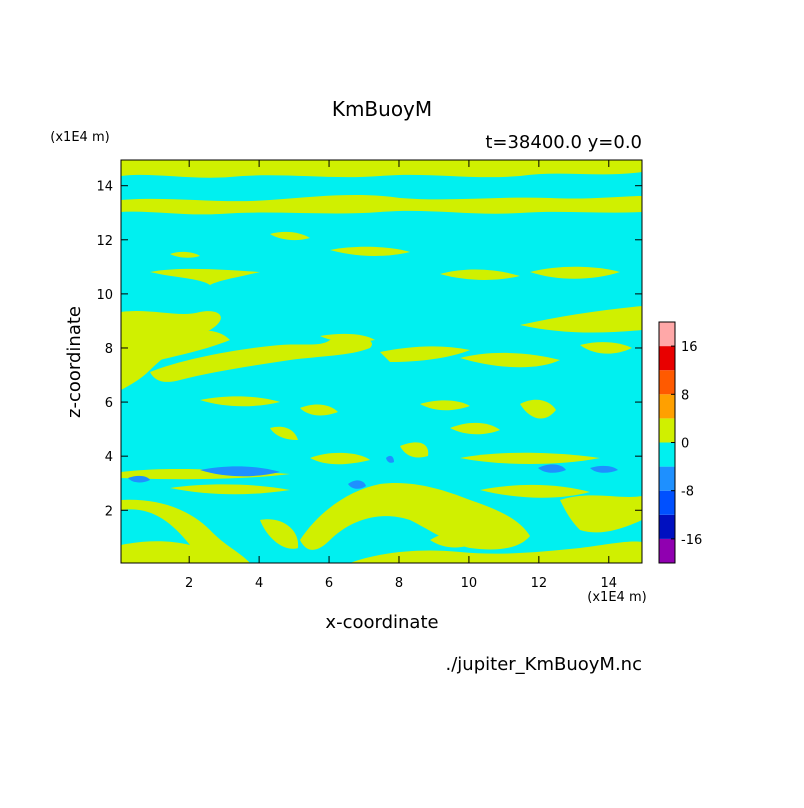 This screenshot has width=804, height=808. What do you see at coordinates (104, 241) in the screenshot?
I see `y-tick-label: 12` at bounding box center [104, 241].